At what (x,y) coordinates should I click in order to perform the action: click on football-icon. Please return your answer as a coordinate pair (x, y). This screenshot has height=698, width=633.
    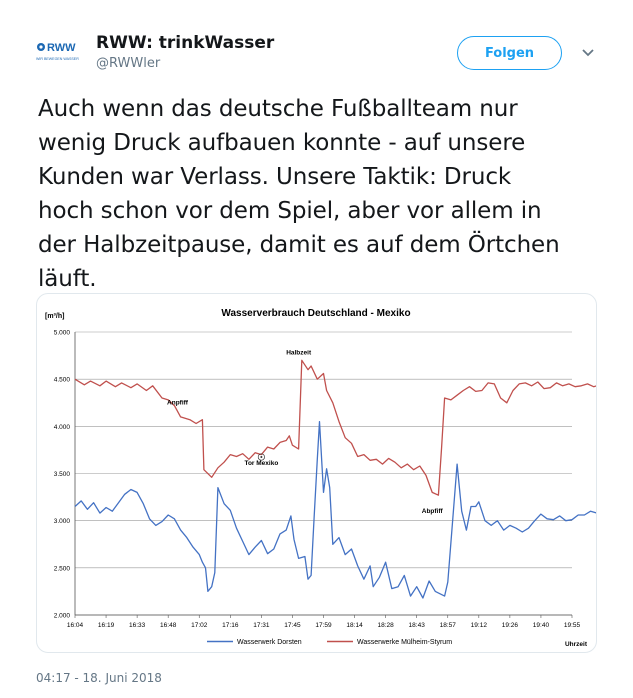
    Looking at the image, I should click on (261, 457).